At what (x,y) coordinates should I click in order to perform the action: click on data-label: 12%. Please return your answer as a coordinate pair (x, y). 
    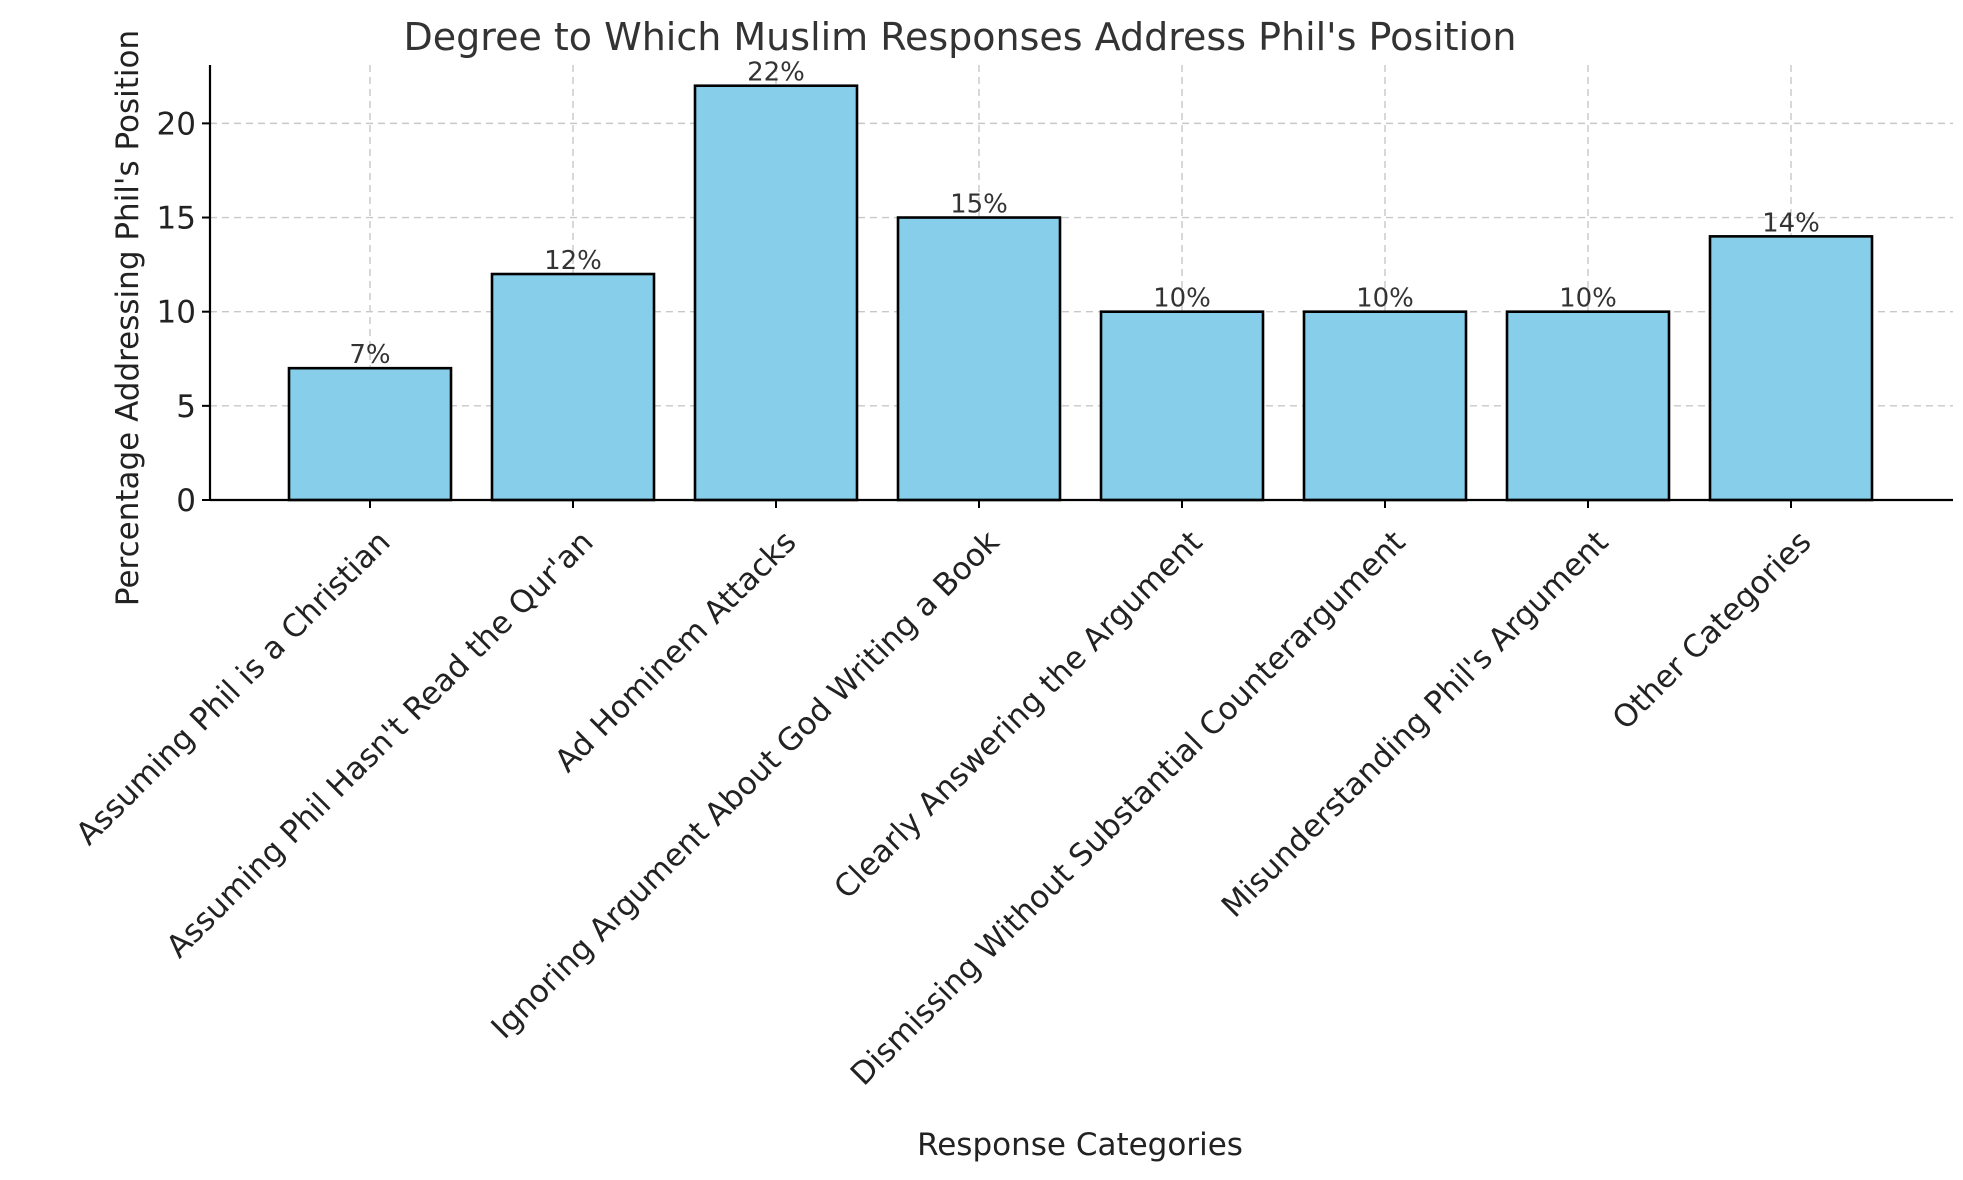
    Looking at the image, I should click on (573, 261).